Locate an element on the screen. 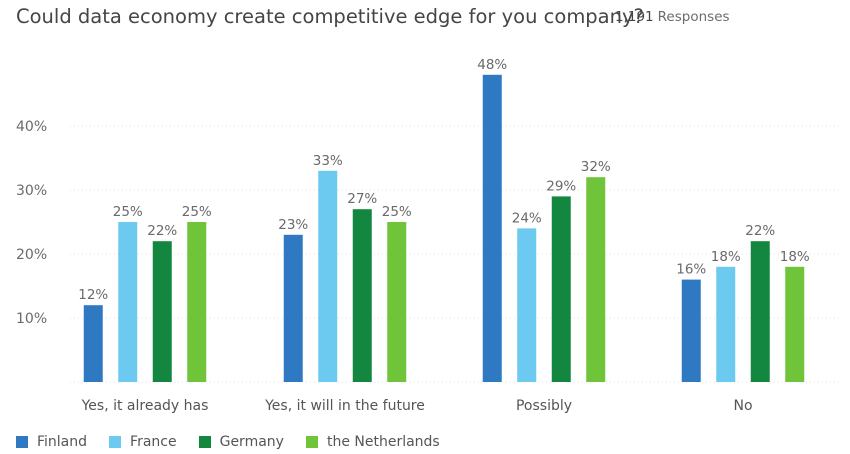 Image resolution: width=850 pixels, height=454 pixels. legend-swatch-finland is located at coordinates (22, 442).